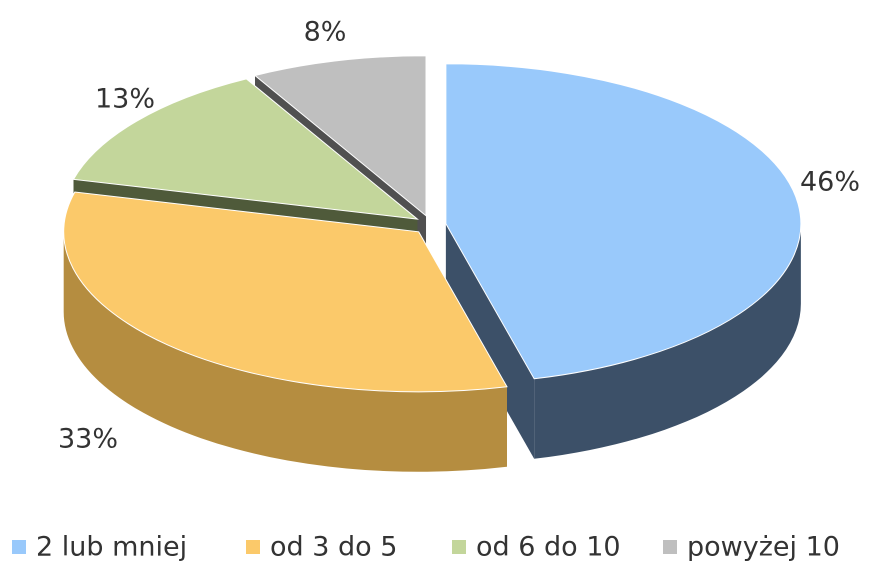 The image size is (875, 565). What do you see at coordinates (88, 439) in the screenshot?
I see `data-label: 33%` at bounding box center [88, 439].